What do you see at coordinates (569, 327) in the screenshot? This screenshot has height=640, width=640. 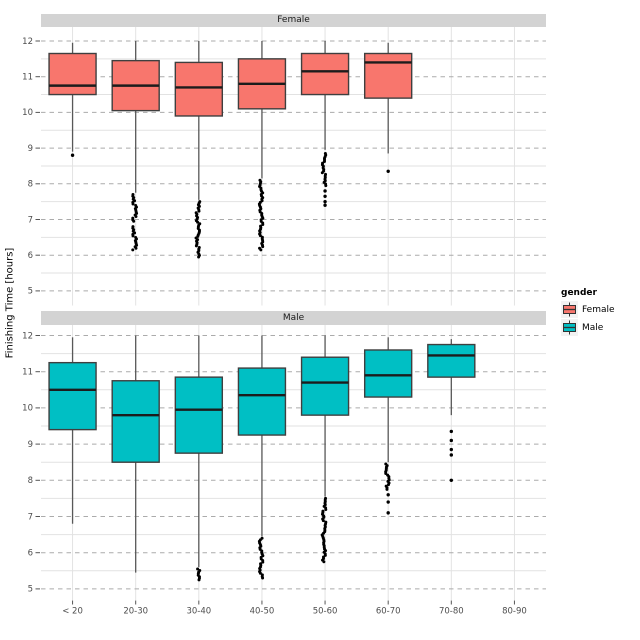 I see `legend-key-male-boxplot-icon` at bounding box center [569, 327].